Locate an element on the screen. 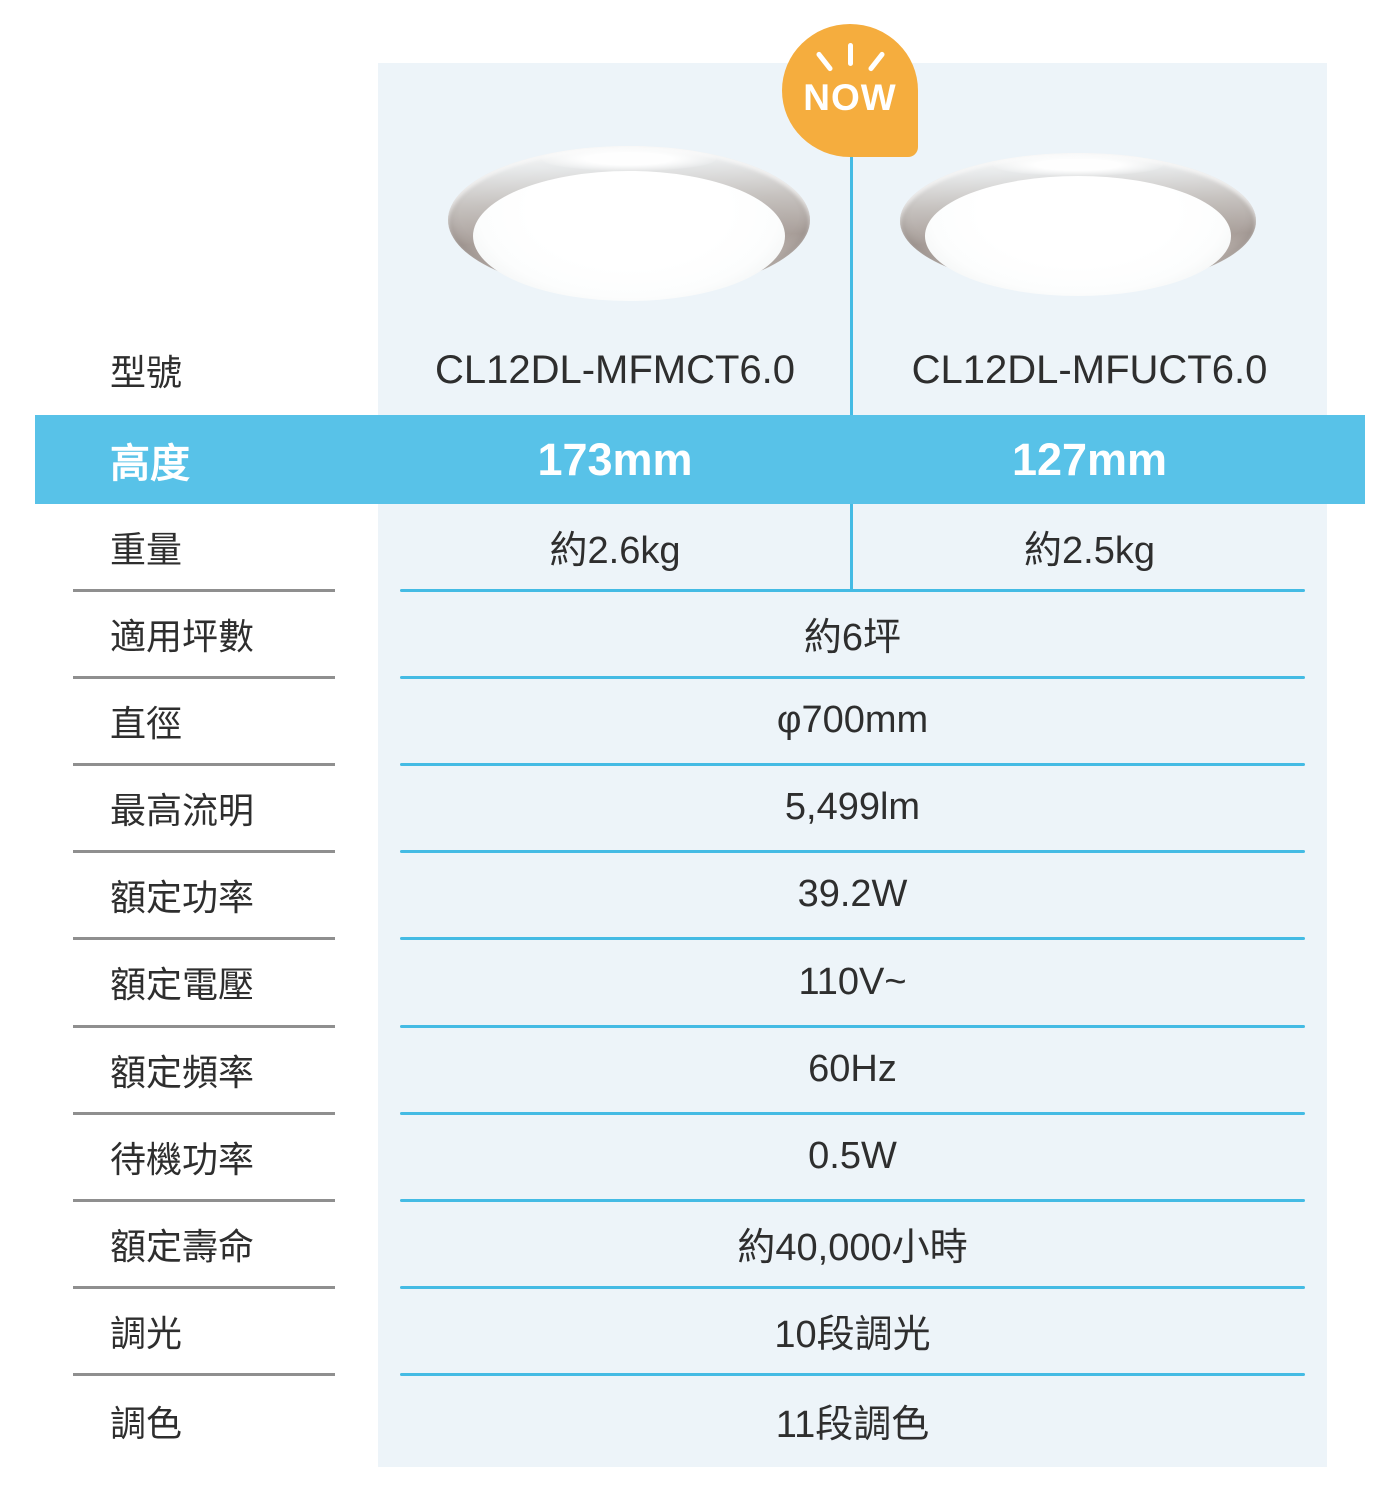  highlight-row-height: 高度 173mm 127mm is located at coordinates (700, 459).